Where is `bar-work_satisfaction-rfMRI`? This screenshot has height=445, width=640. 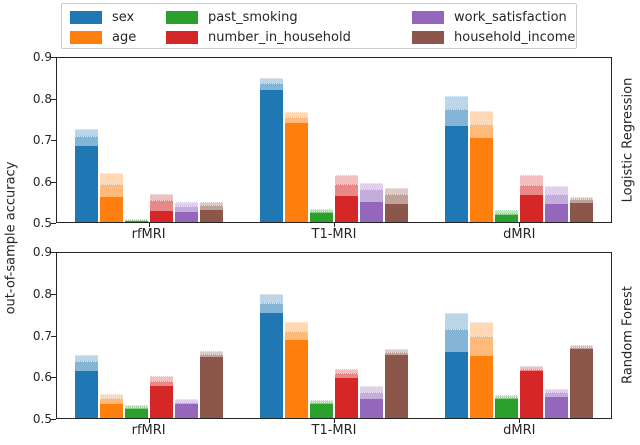
bar-work_satisfaction-rfMRI is located at coordinates (187, 335).